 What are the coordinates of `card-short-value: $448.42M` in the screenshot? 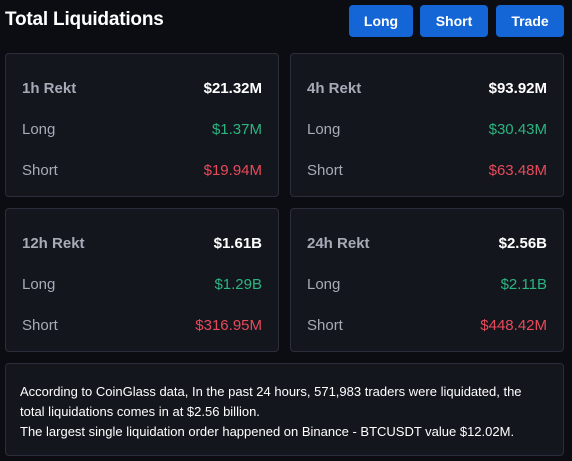 It's located at (513, 325).